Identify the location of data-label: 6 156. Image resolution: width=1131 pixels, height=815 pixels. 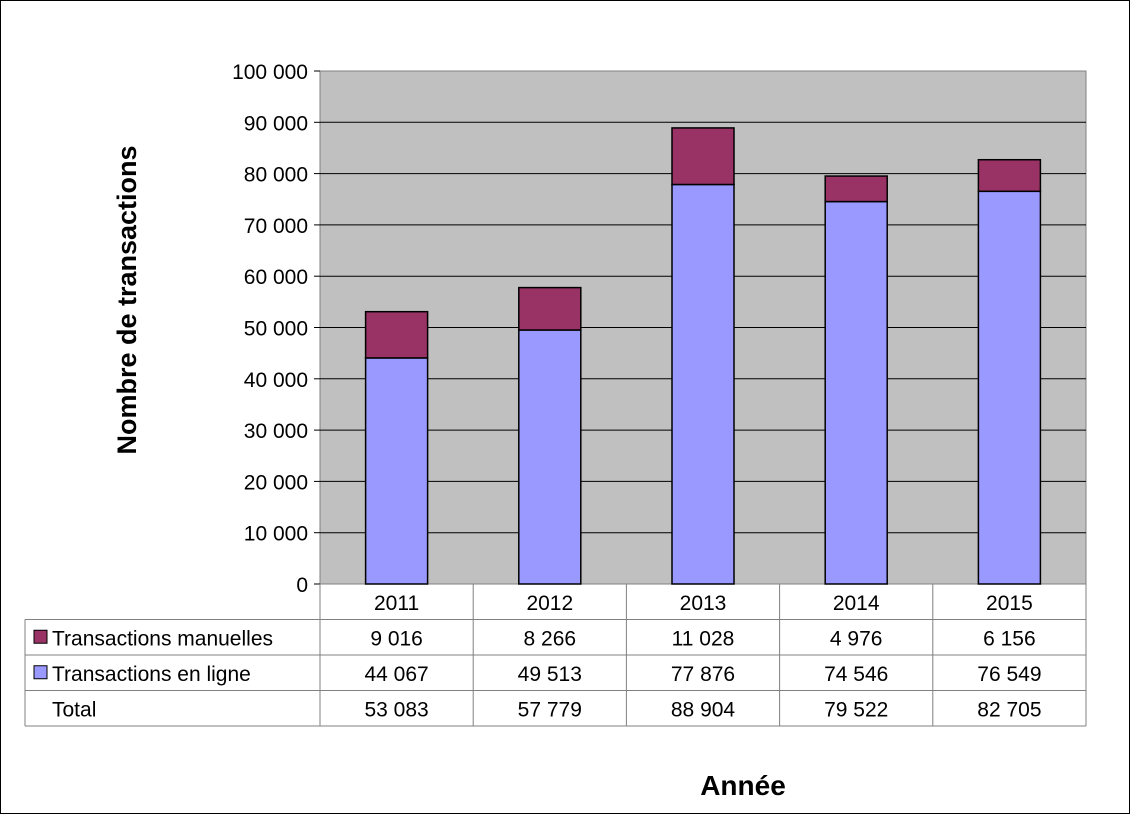
(1009, 638).